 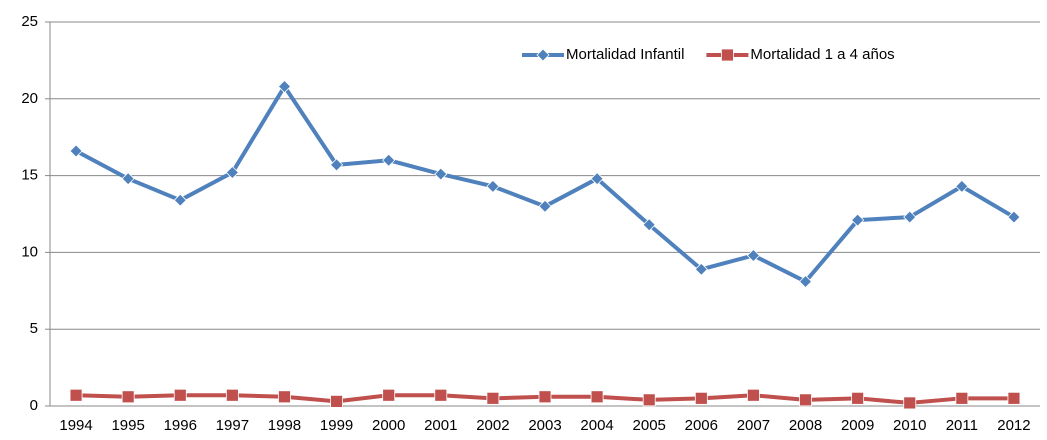 What do you see at coordinates (29, 21) in the screenshot?
I see `y-tick-label: 25` at bounding box center [29, 21].